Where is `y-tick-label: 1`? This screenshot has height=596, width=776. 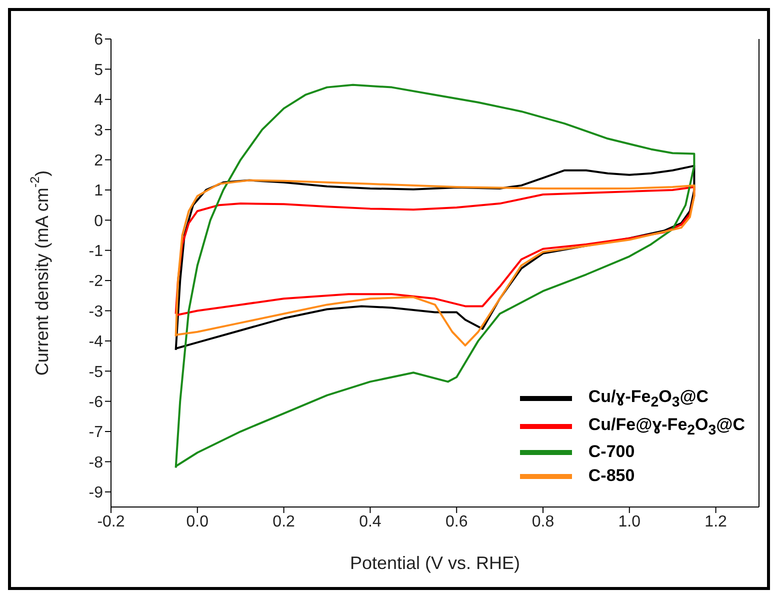 y-tick-label: 1 is located at coordinates (99, 191).